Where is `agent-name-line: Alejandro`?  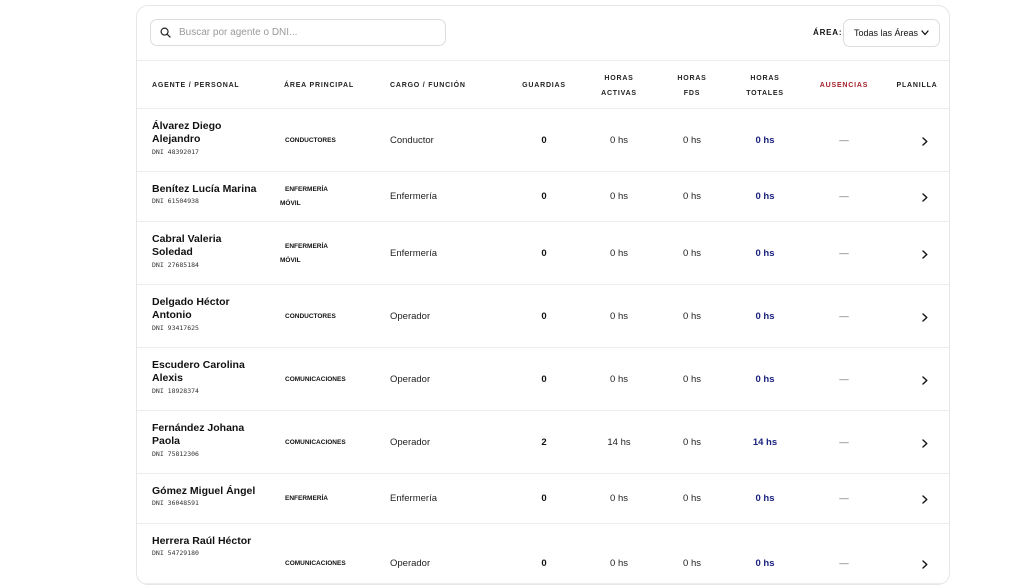
agent-name-line: Alejandro is located at coordinates (176, 139).